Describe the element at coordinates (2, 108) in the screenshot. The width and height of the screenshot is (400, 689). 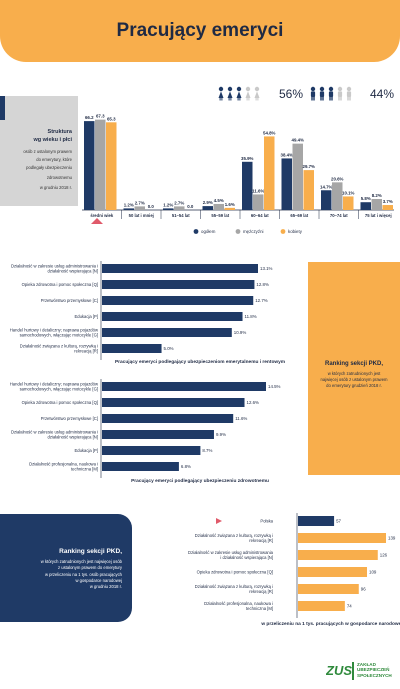
I see `structure-accent-bar` at that location.